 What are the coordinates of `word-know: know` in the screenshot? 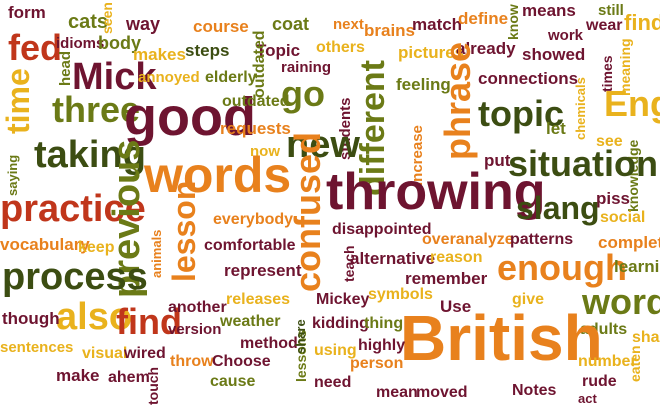 It's located at (513, 22).